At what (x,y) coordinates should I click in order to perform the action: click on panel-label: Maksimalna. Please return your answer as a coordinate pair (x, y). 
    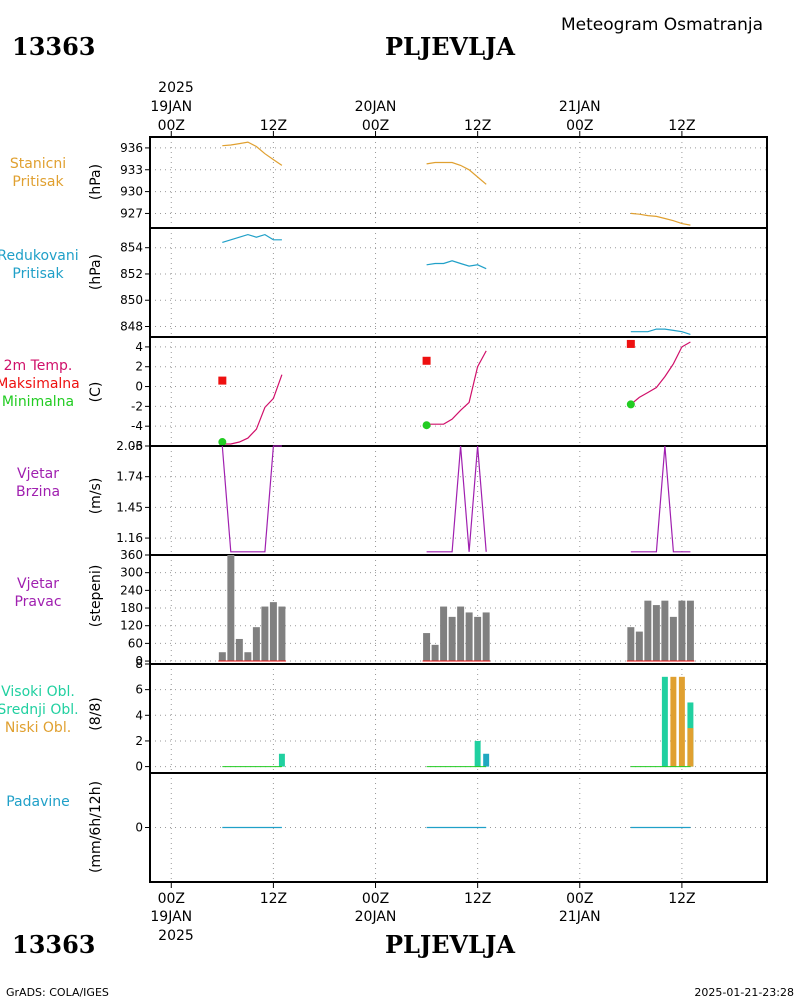
    Looking at the image, I should click on (40, 384).